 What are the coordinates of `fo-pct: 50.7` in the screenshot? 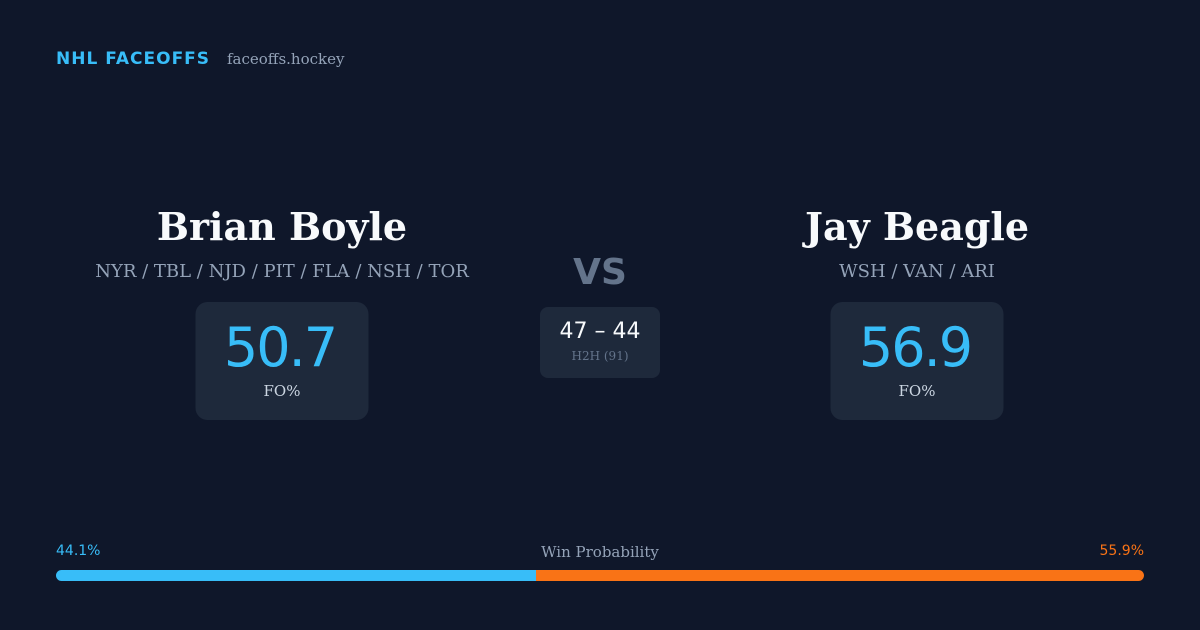 It's located at (280, 347).